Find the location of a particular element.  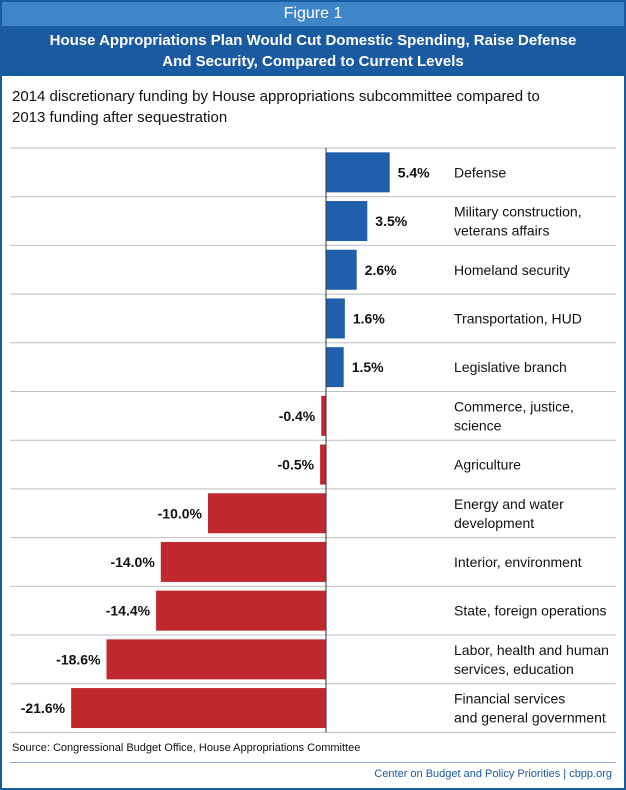

bar-value-label: 1.5% is located at coordinates (368, 367).